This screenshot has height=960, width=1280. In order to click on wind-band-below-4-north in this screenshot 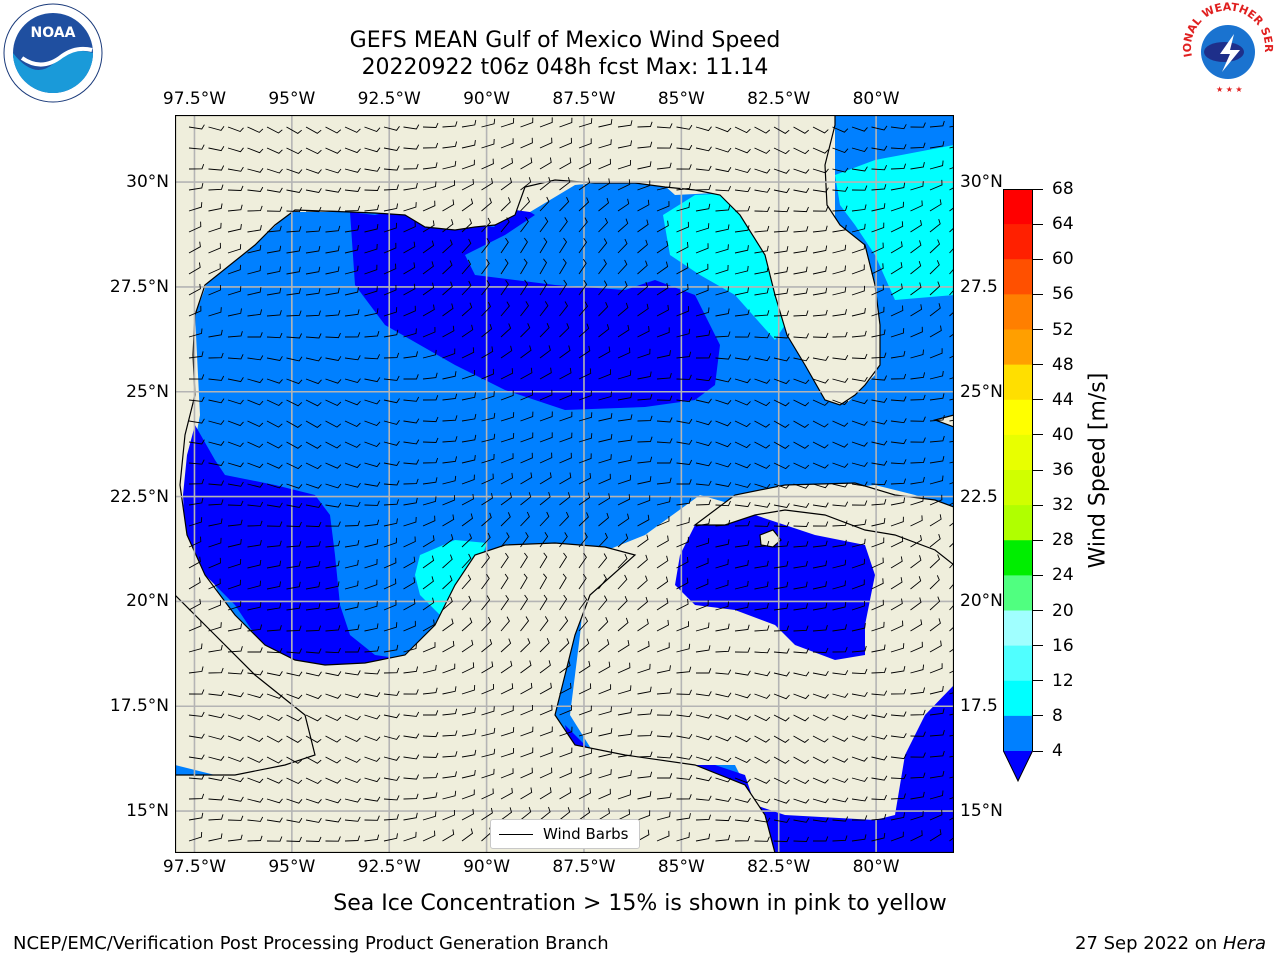, I will do `click(535, 307)`.